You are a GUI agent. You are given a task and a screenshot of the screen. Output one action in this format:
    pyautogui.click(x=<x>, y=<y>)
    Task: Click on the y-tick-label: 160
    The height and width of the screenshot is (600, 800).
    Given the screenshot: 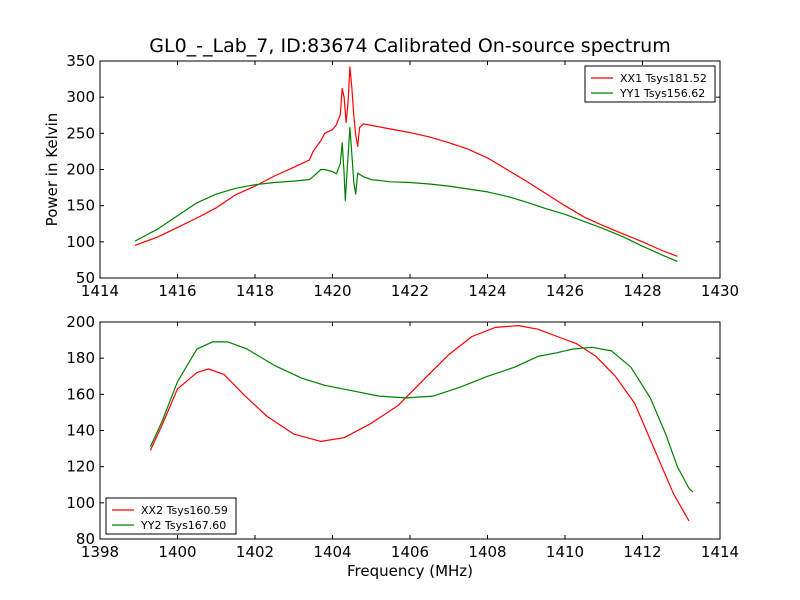 What is the action you would take?
    pyautogui.click(x=80, y=394)
    